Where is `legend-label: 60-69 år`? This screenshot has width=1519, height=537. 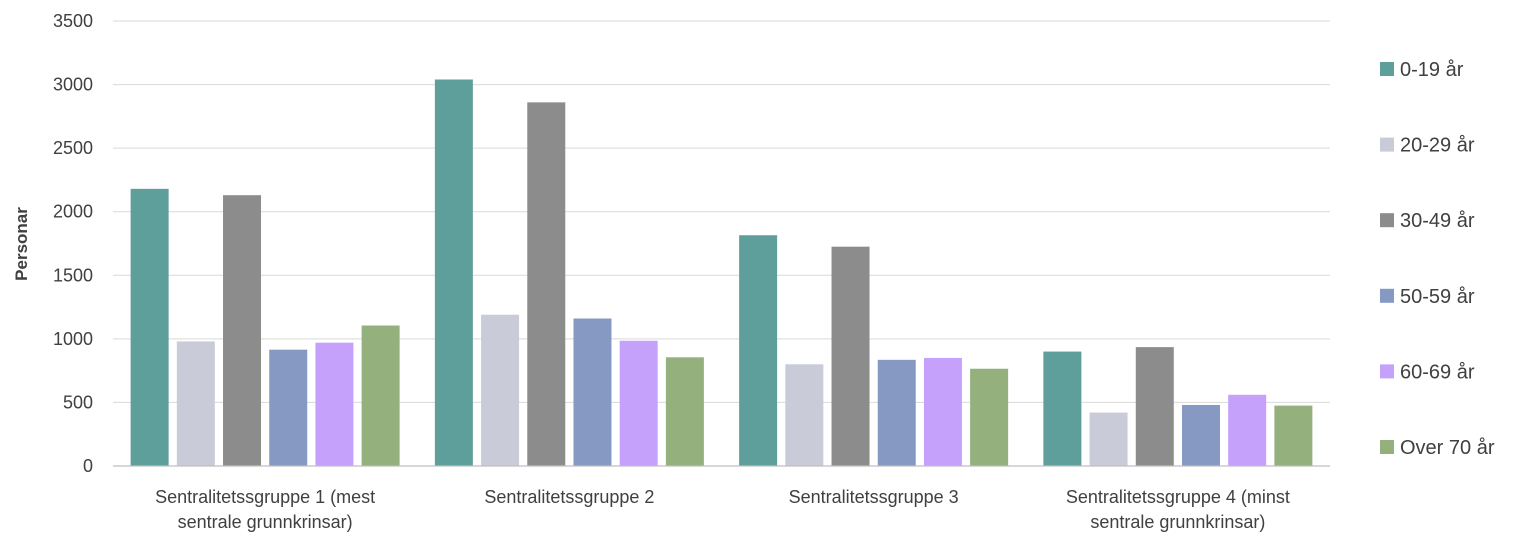 legend-label: 60-69 år is located at coordinates (1437, 372).